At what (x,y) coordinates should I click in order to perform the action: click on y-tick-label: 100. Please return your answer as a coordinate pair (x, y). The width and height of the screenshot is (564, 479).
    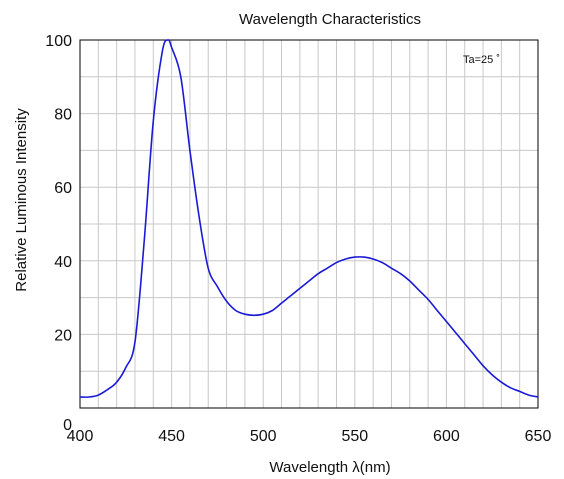
    Looking at the image, I should click on (58, 41).